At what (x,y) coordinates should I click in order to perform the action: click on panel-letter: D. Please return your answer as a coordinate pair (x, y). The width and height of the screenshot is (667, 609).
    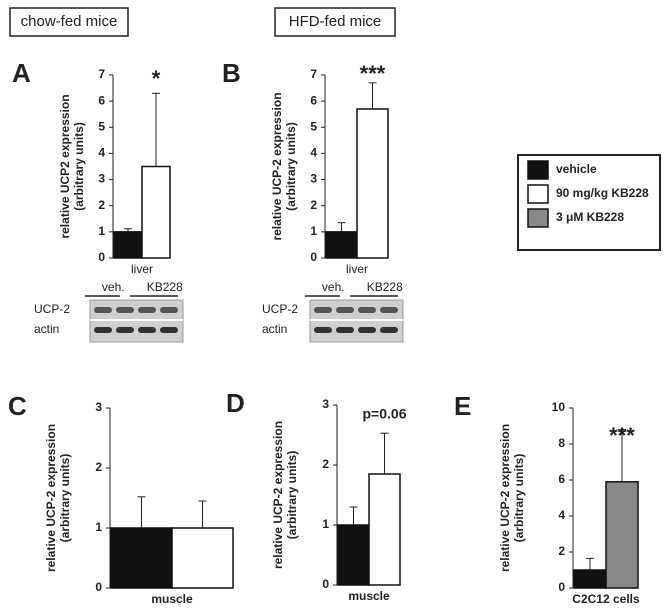
    Looking at the image, I should click on (235, 403).